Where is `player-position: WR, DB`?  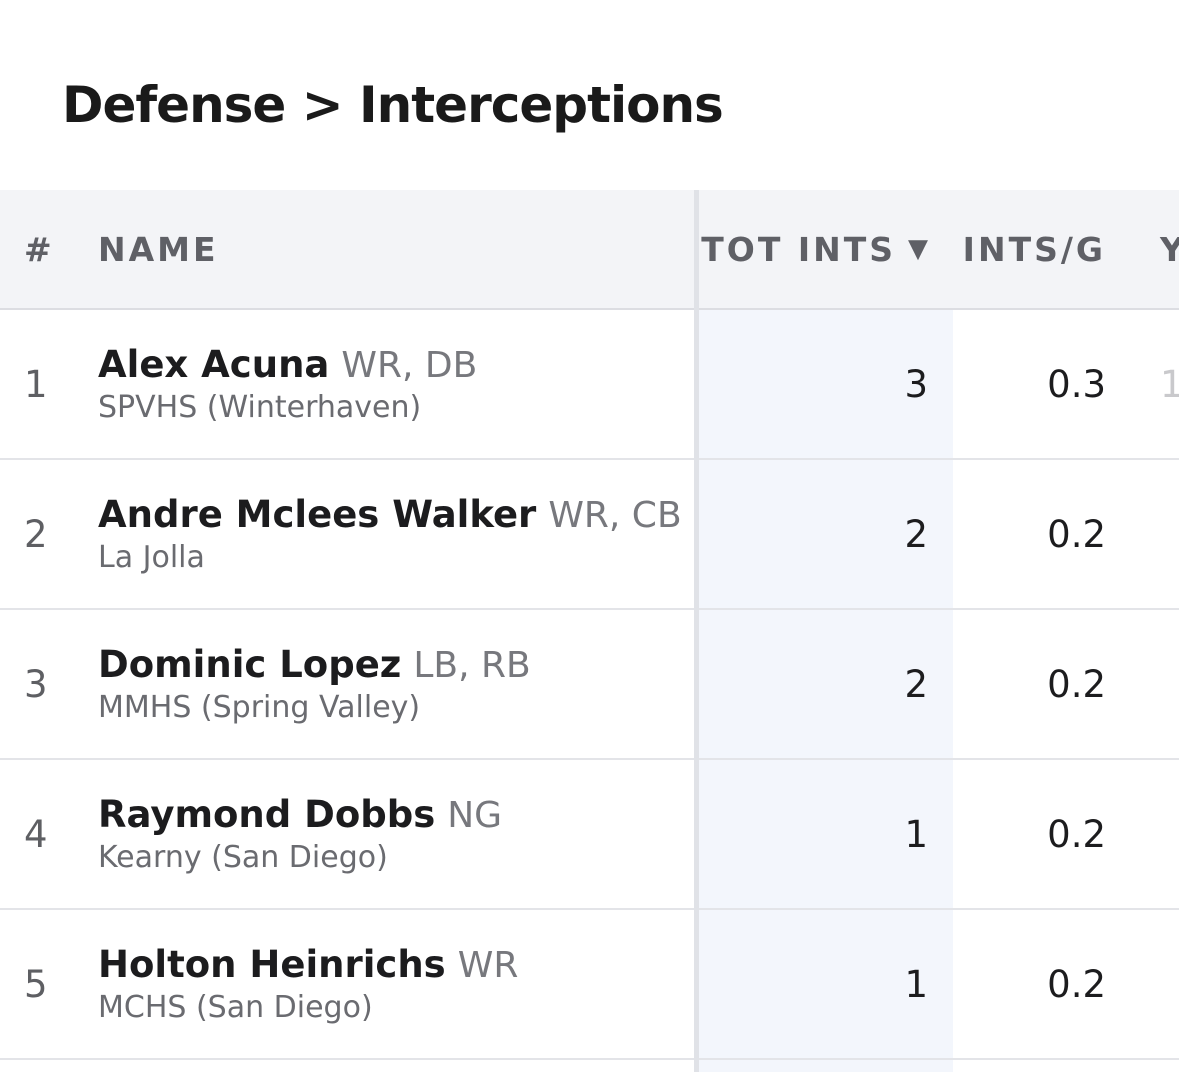
player-position: WR, DB is located at coordinates (409, 365).